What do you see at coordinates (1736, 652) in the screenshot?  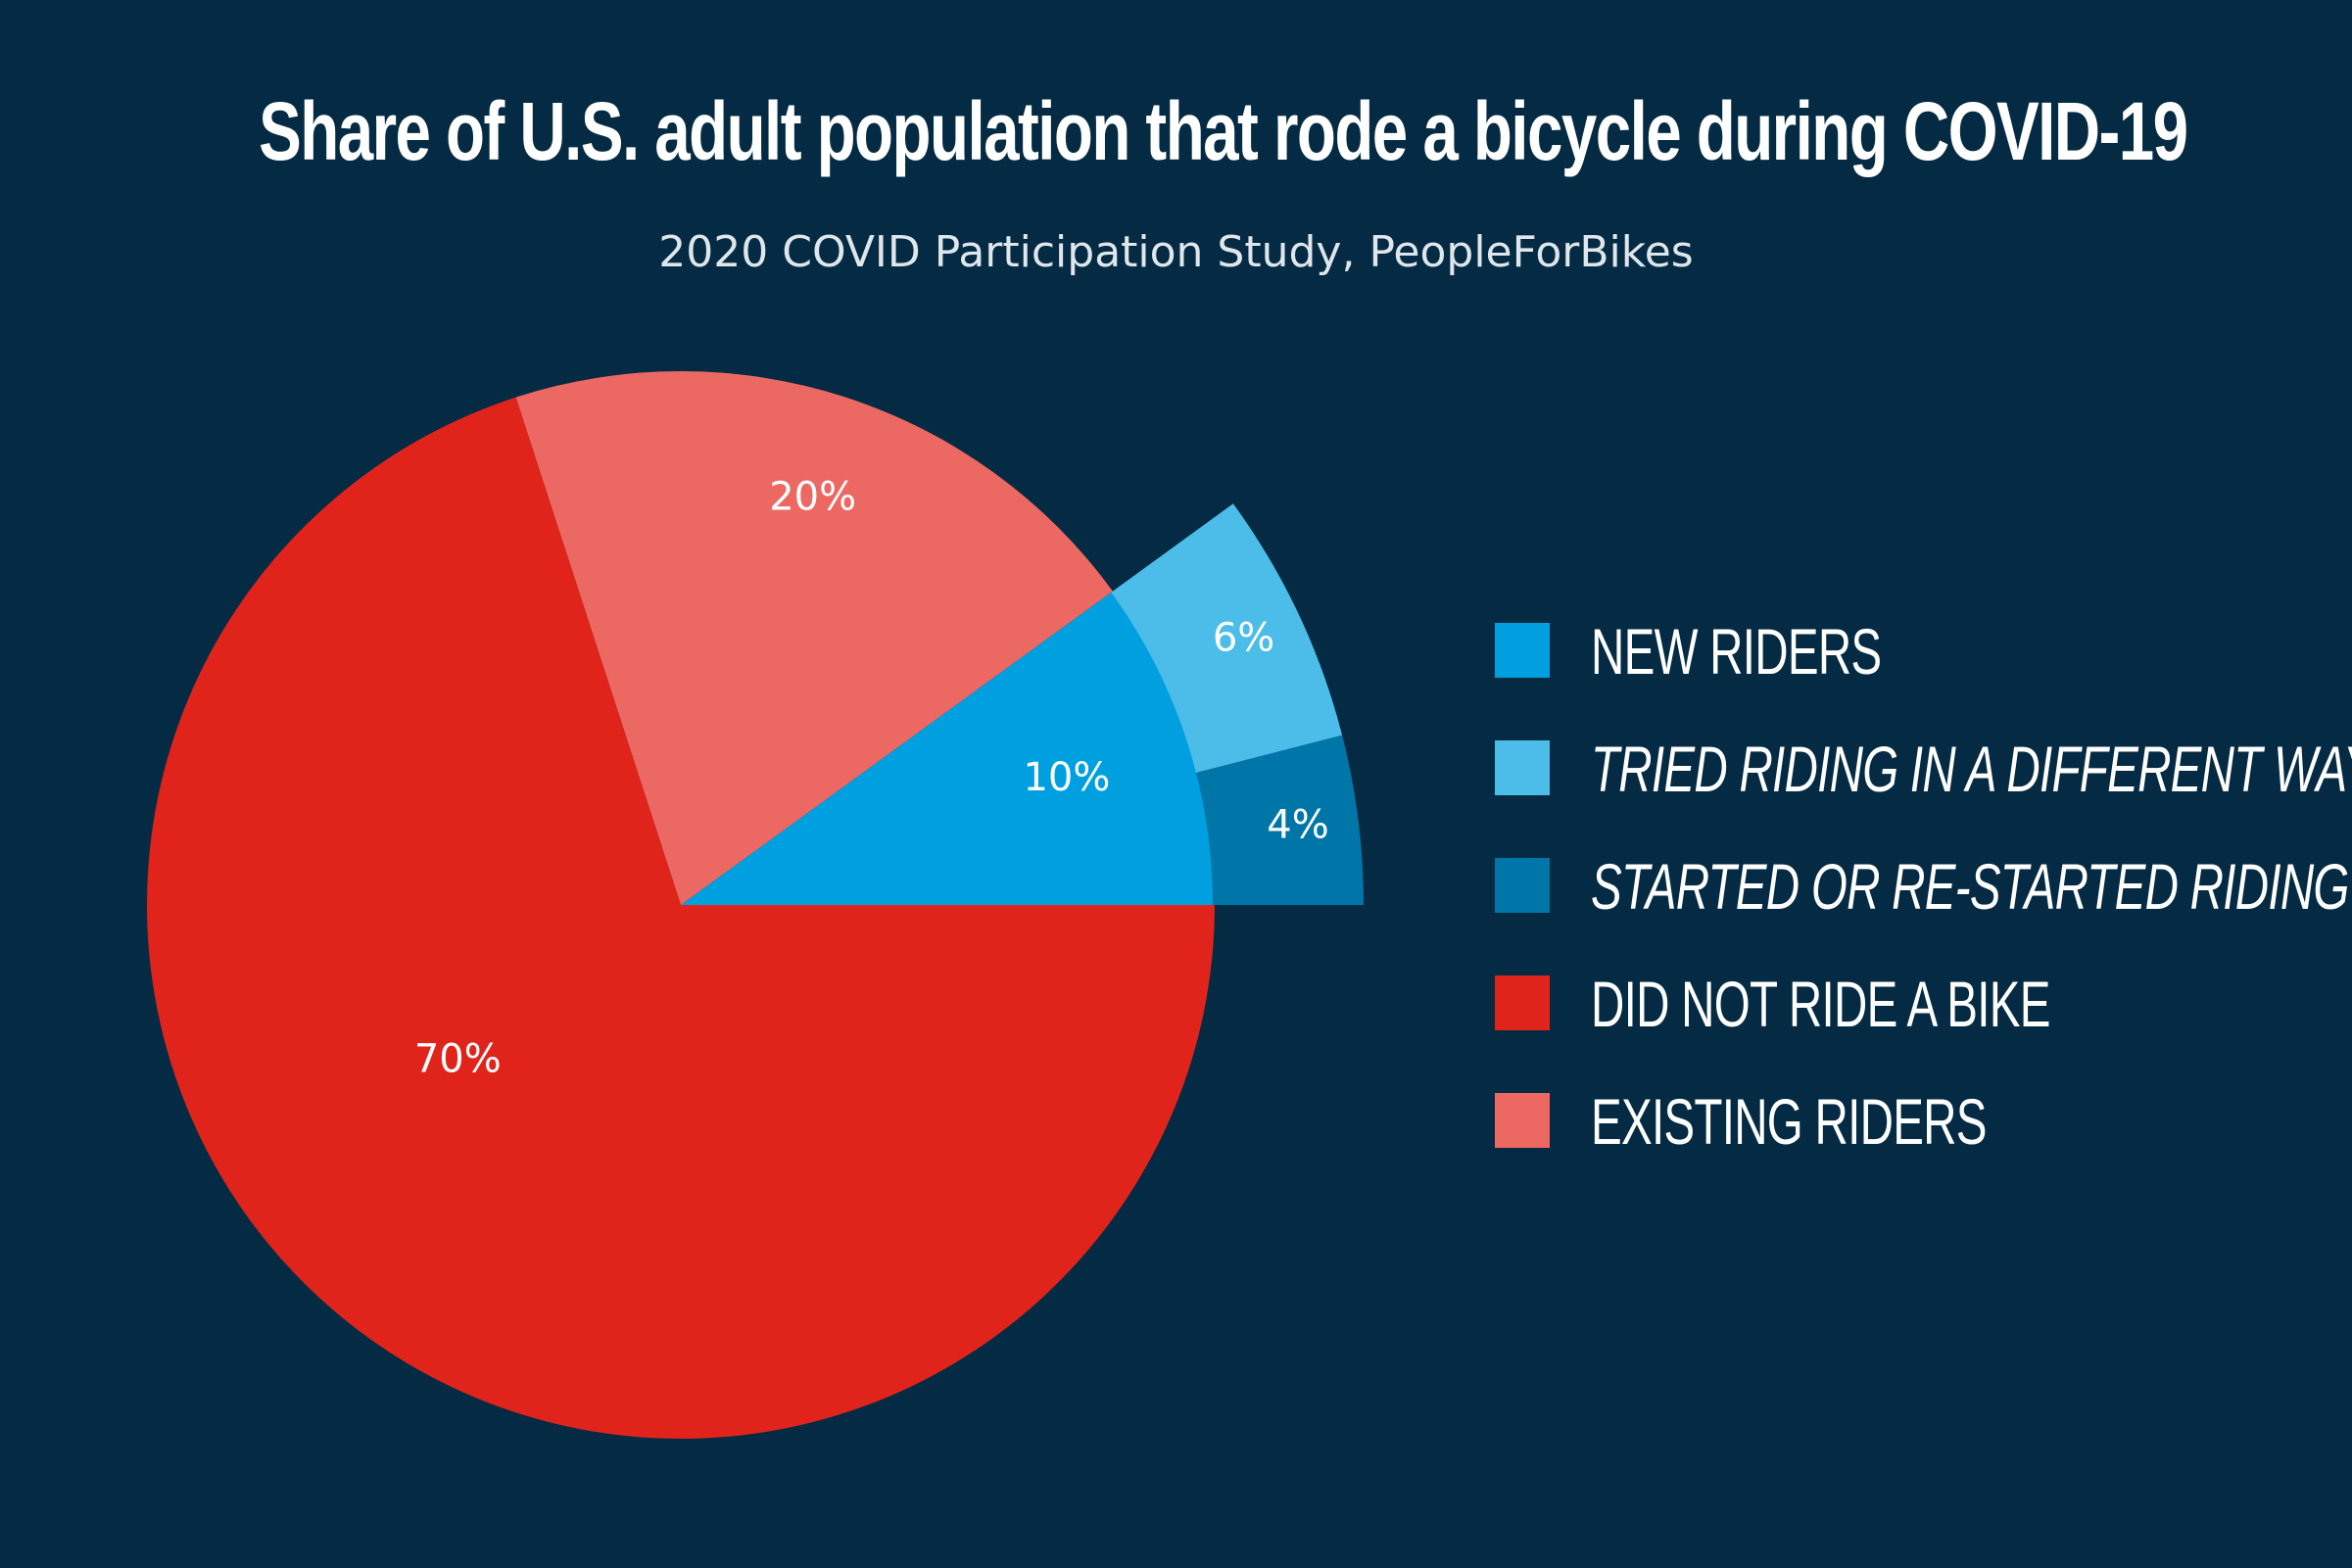 I see `legend-label: NEW RIDERS` at bounding box center [1736, 652].